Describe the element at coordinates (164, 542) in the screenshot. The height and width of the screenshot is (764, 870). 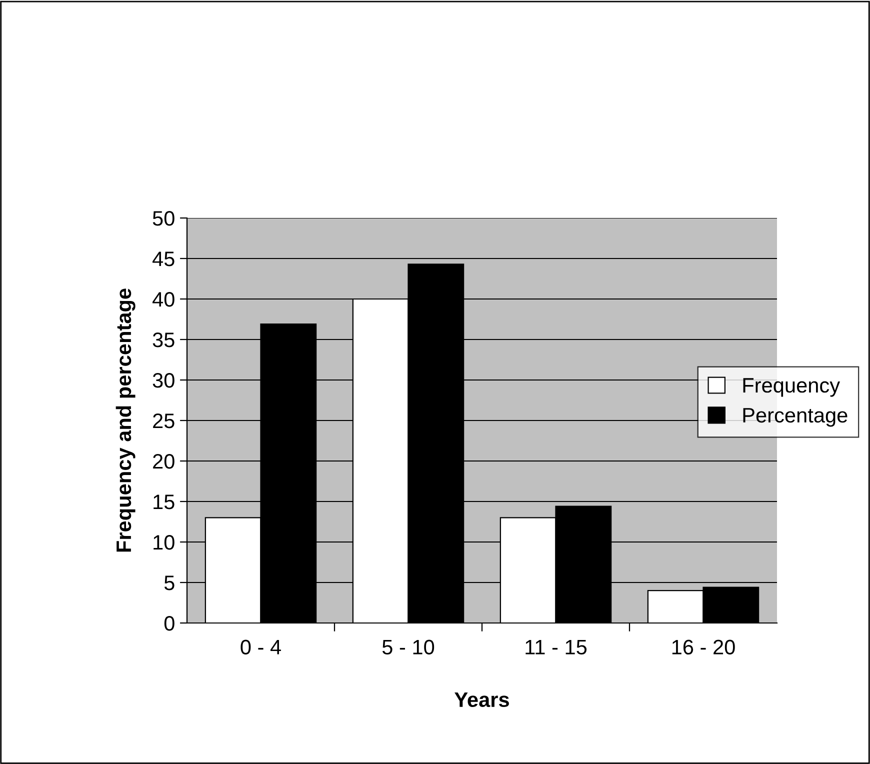
I see `y-tick-label: 10` at that location.